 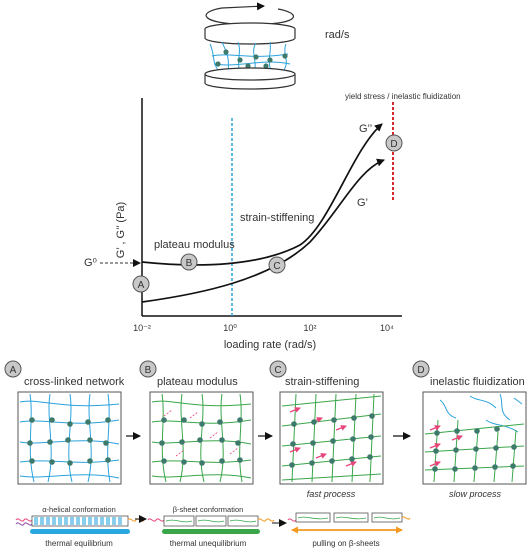 What do you see at coordinates (79, 543) in the screenshot?
I see `alpha-state: thermal equilibrium` at bounding box center [79, 543].